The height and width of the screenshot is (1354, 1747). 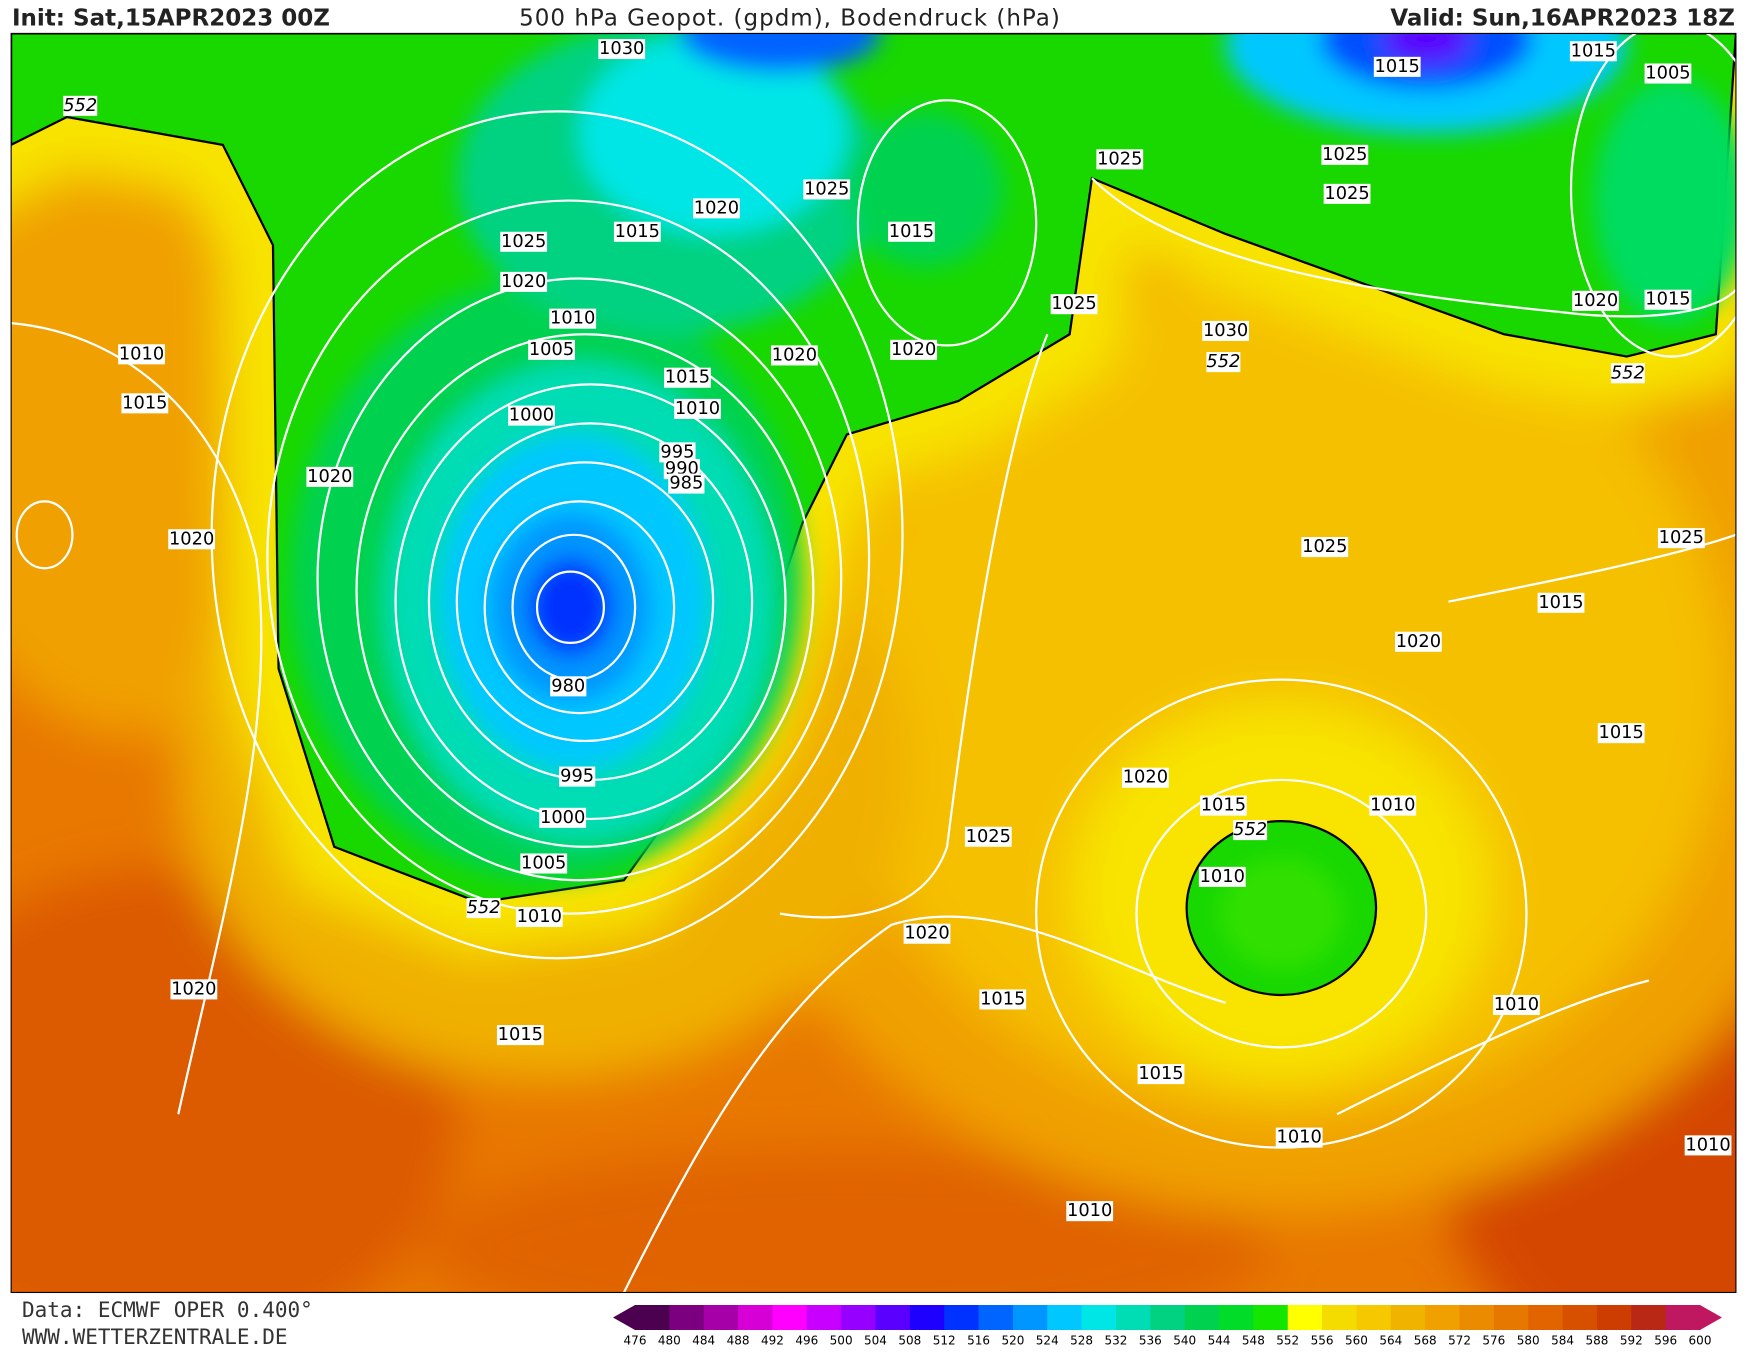 I want to click on isobar-label: 1000, so click(x=531, y=415).